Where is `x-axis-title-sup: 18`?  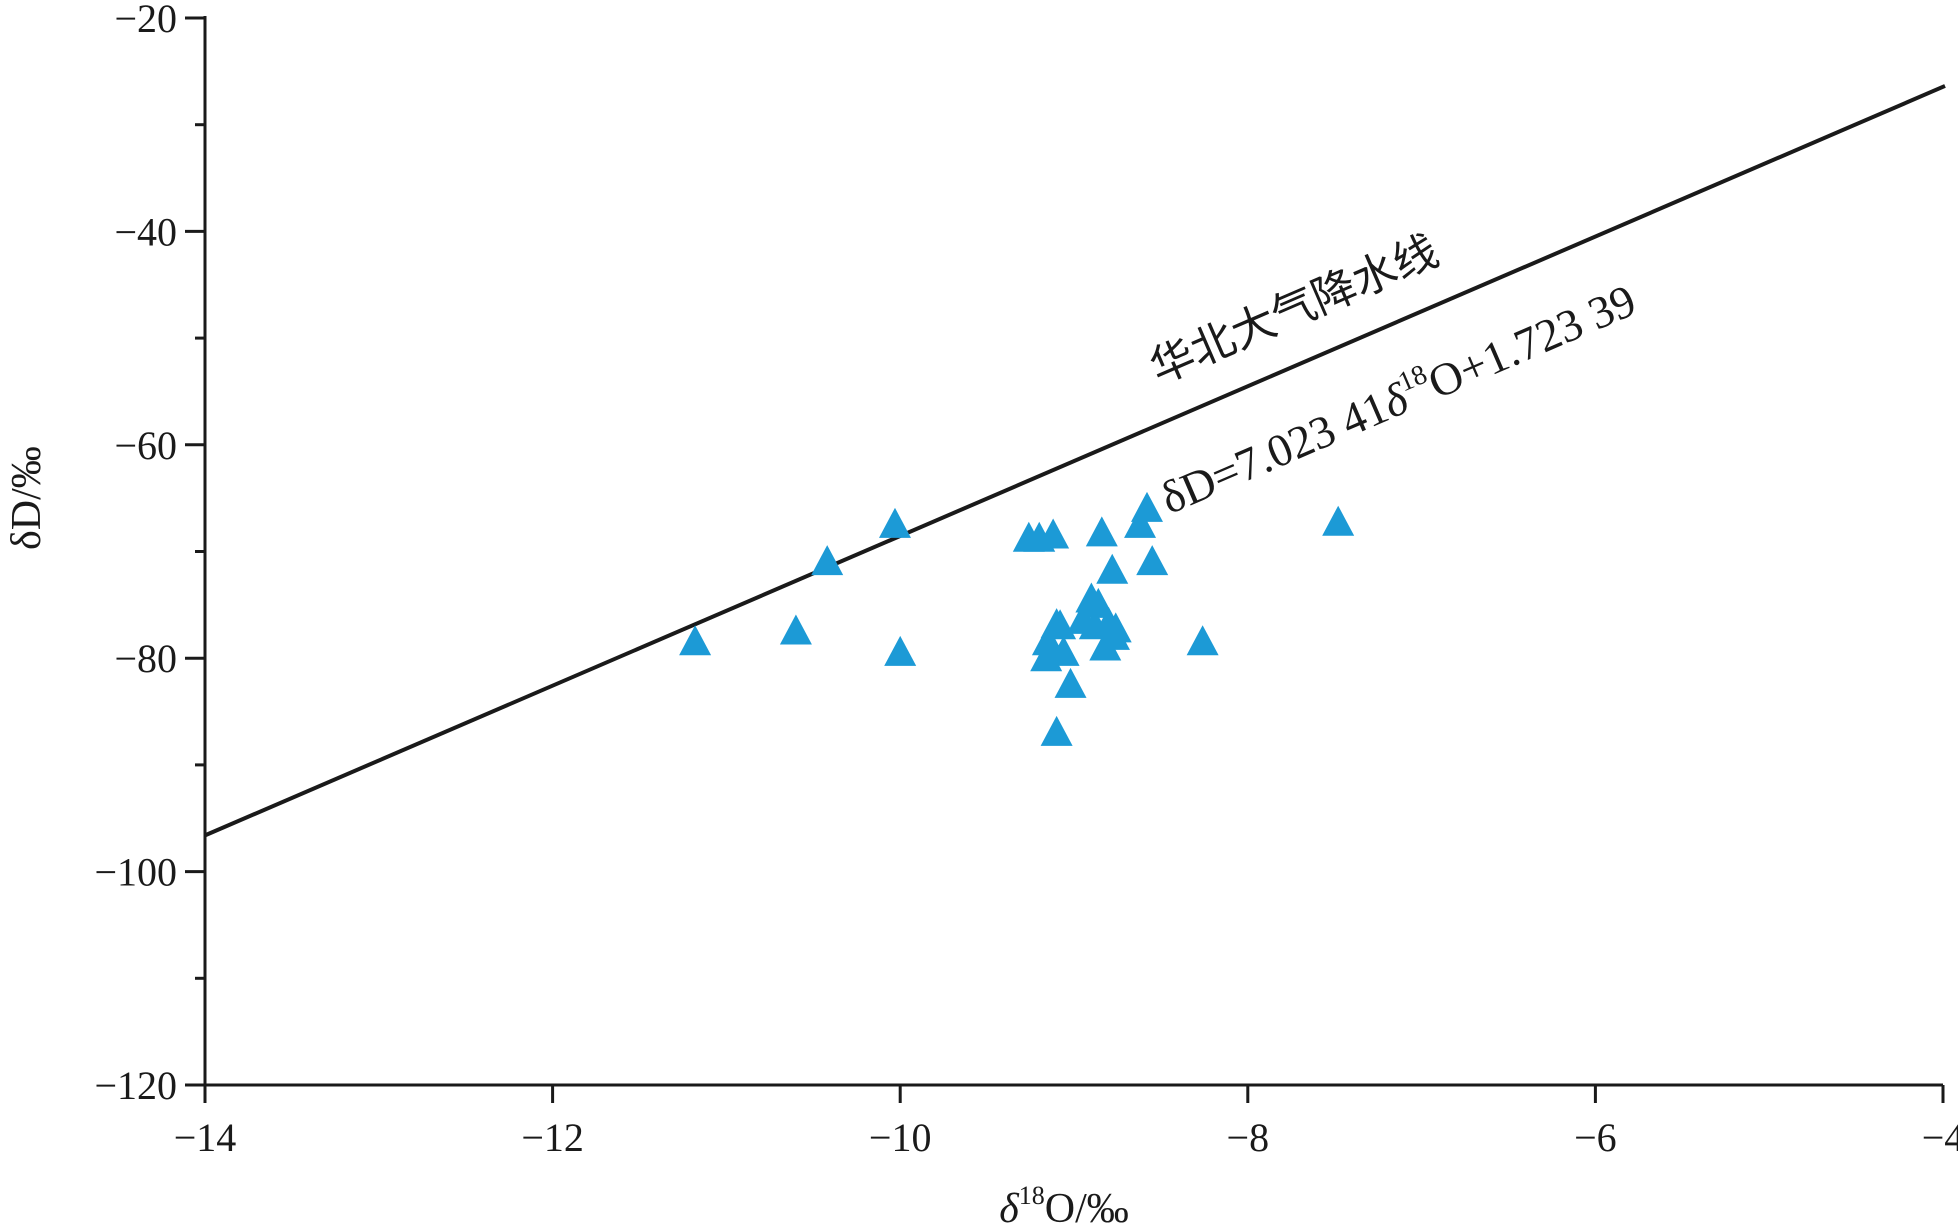 x-axis-title-sup: 18 is located at coordinates (1032, 1195).